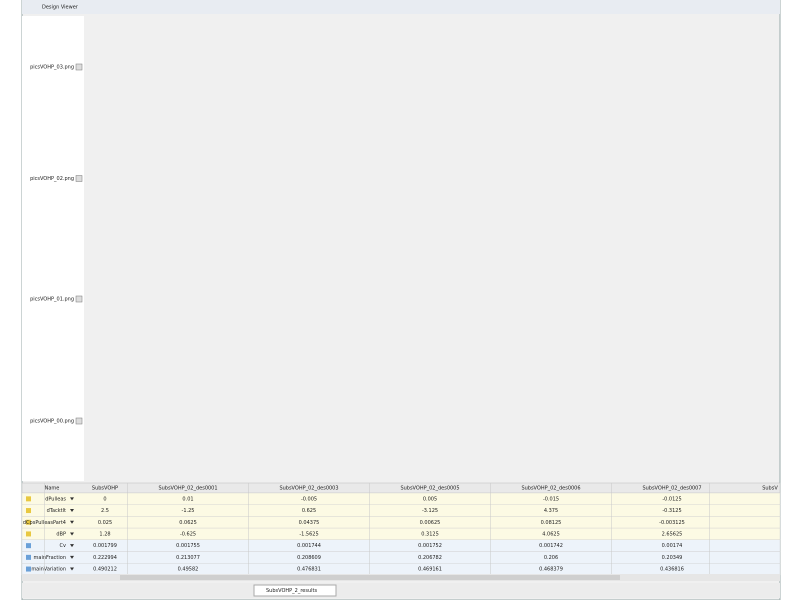 The width and height of the screenshot is (800, 600). I want to click on cell-value: 0.025, so click(105, 523).